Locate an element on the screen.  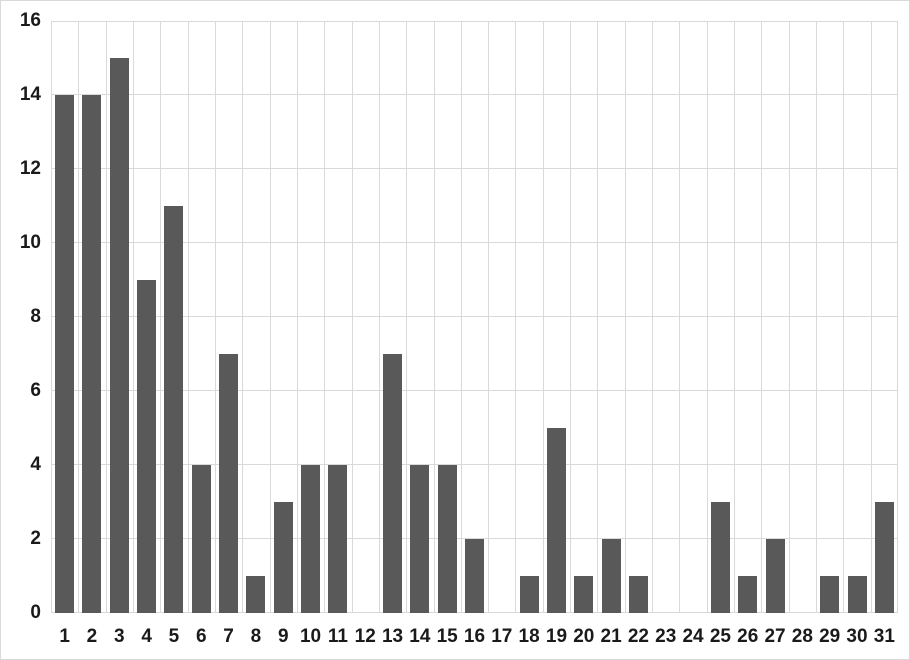
x-tick-label: 20 is located at coordinates (584, 636).